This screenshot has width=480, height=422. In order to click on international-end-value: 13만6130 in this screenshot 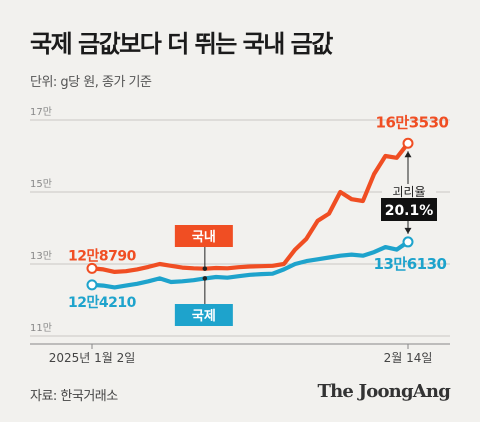, I will do `click(410, 264)`.